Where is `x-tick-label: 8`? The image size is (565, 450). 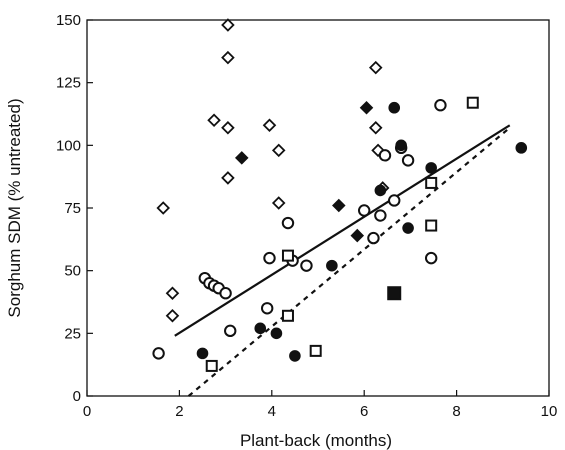
x-tick-label: 8 is located at coordinates (456, 411).